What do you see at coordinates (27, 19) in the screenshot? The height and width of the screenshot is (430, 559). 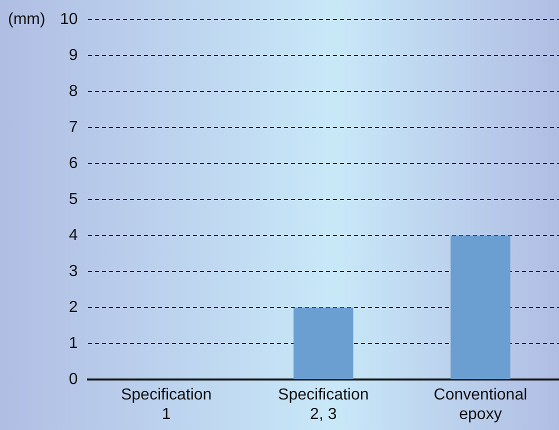 I see `y-axis-title: (mm)` at bounding box center [27, 19].